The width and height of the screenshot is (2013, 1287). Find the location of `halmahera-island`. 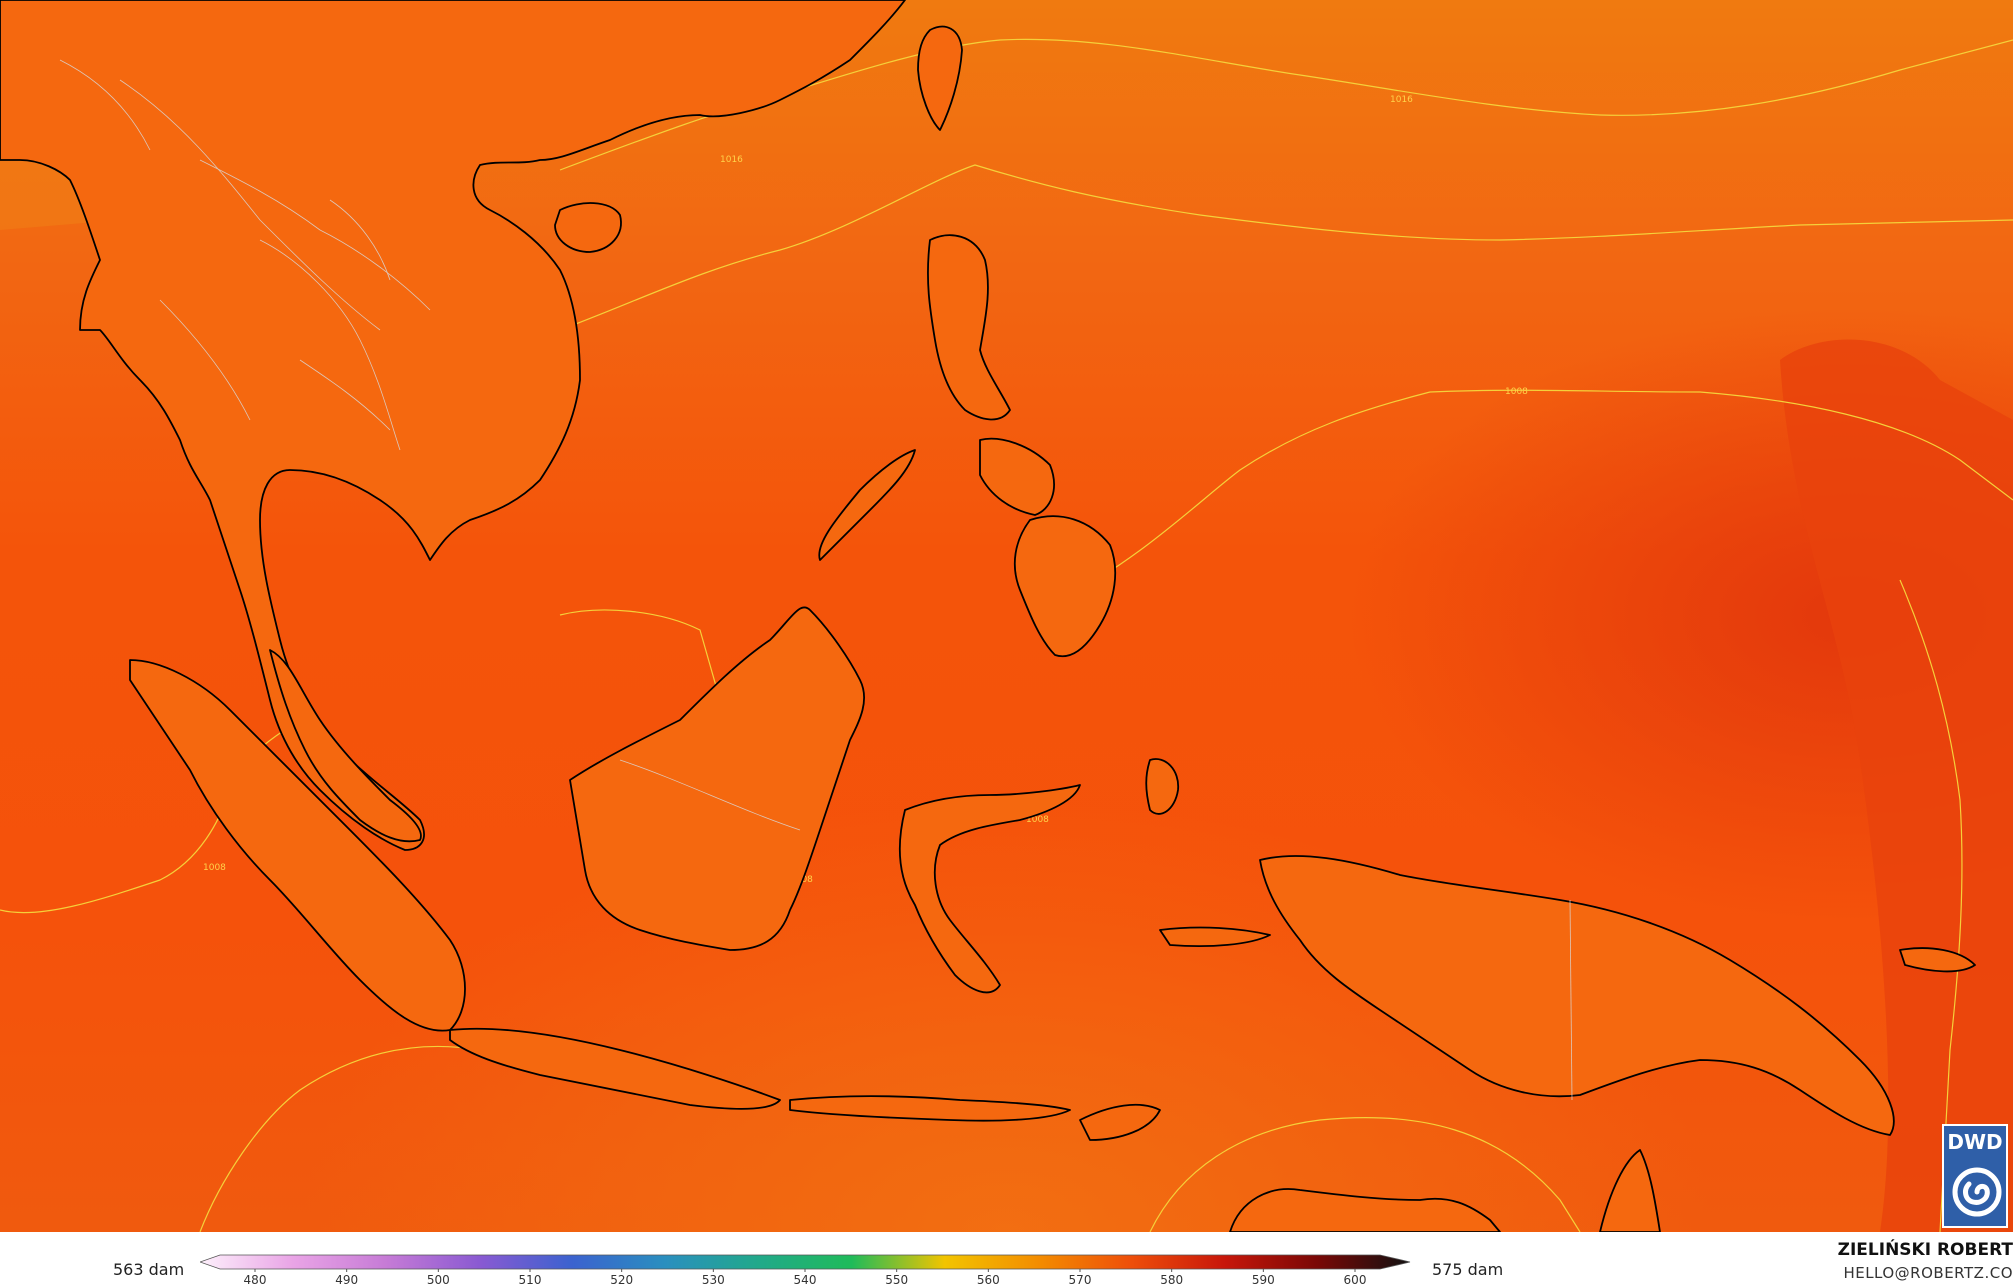

halmahera-island is located at coordinates (1162, 786).